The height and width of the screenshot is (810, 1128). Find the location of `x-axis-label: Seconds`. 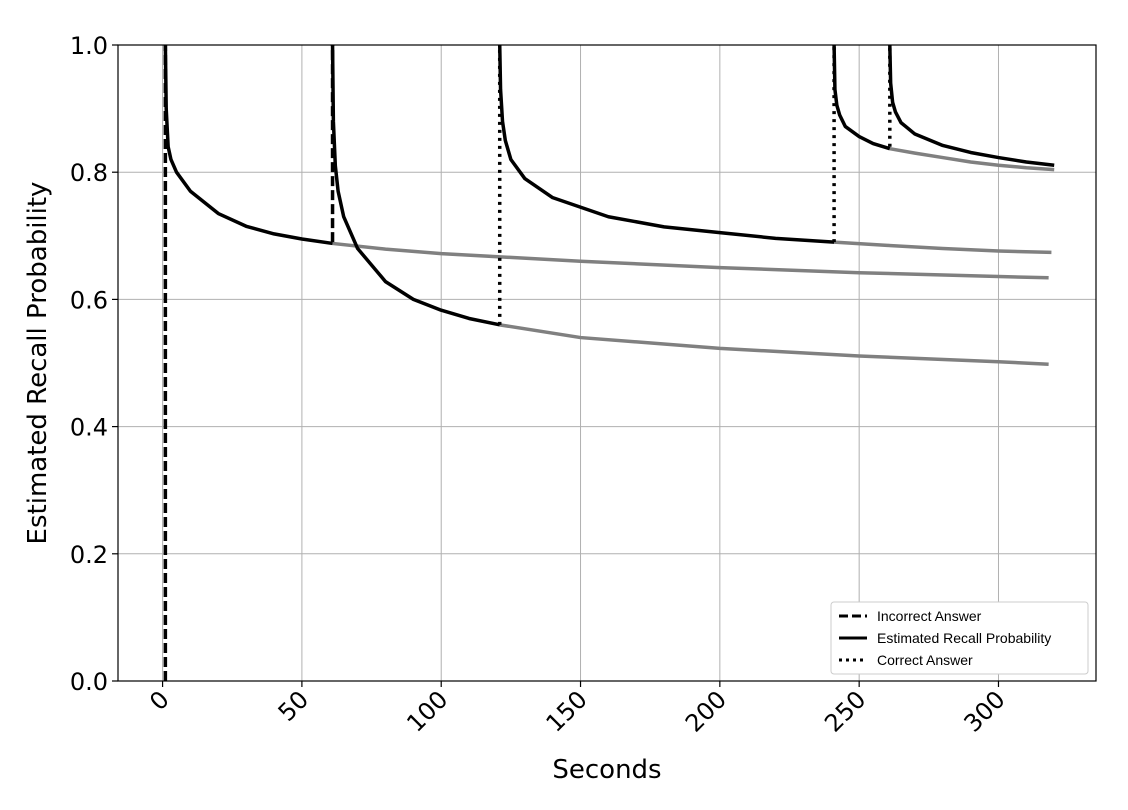

x-axis-label: Seconds is located at coordinates (606, 770).